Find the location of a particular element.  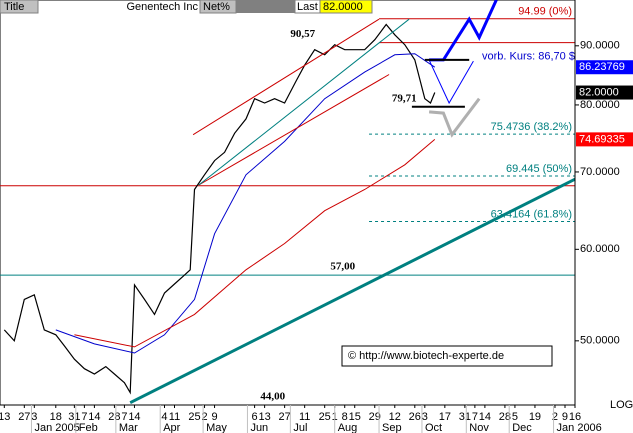

header-name: Genentech Inc is located at coordinates (162, 7).